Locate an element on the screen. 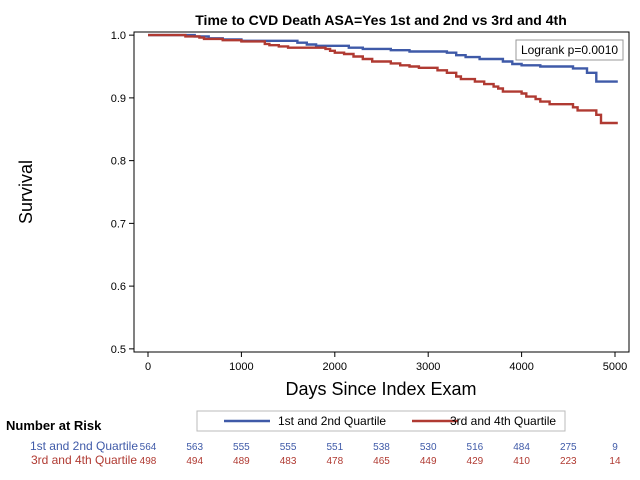  risk-value: 478 is located at coordinates (334, 461).